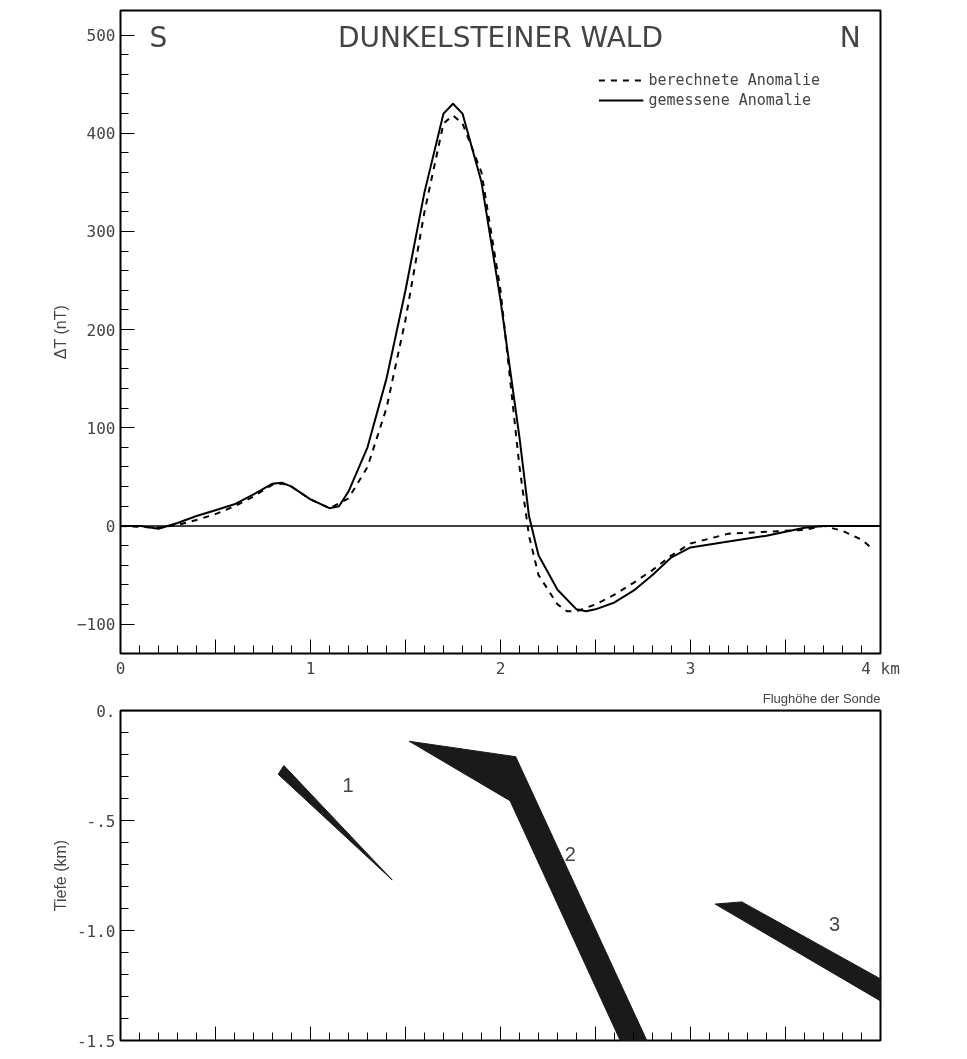 The image size is (967, 1059). What do you see at coordinates (96, 931) in the screenshot?
I see `y-tick-label: -1.0` at bounding box center [96, 931].